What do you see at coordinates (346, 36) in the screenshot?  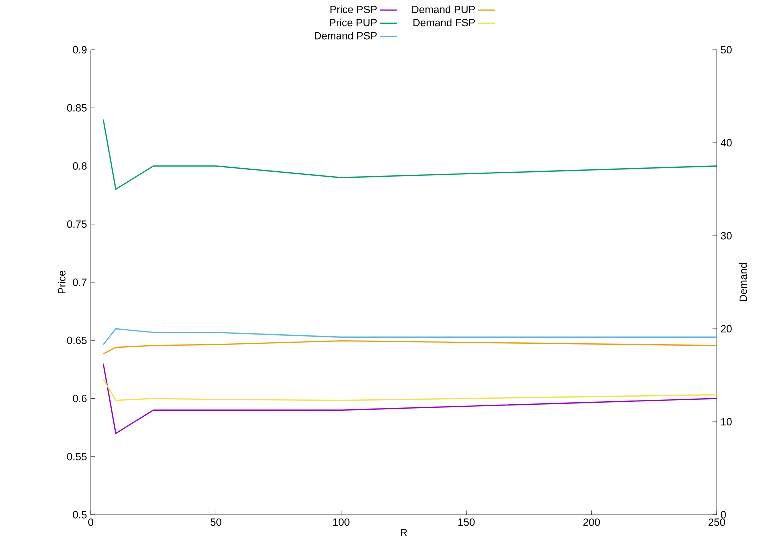 I see `legend-label: Demand PSP` at bounding box center [346, 36].